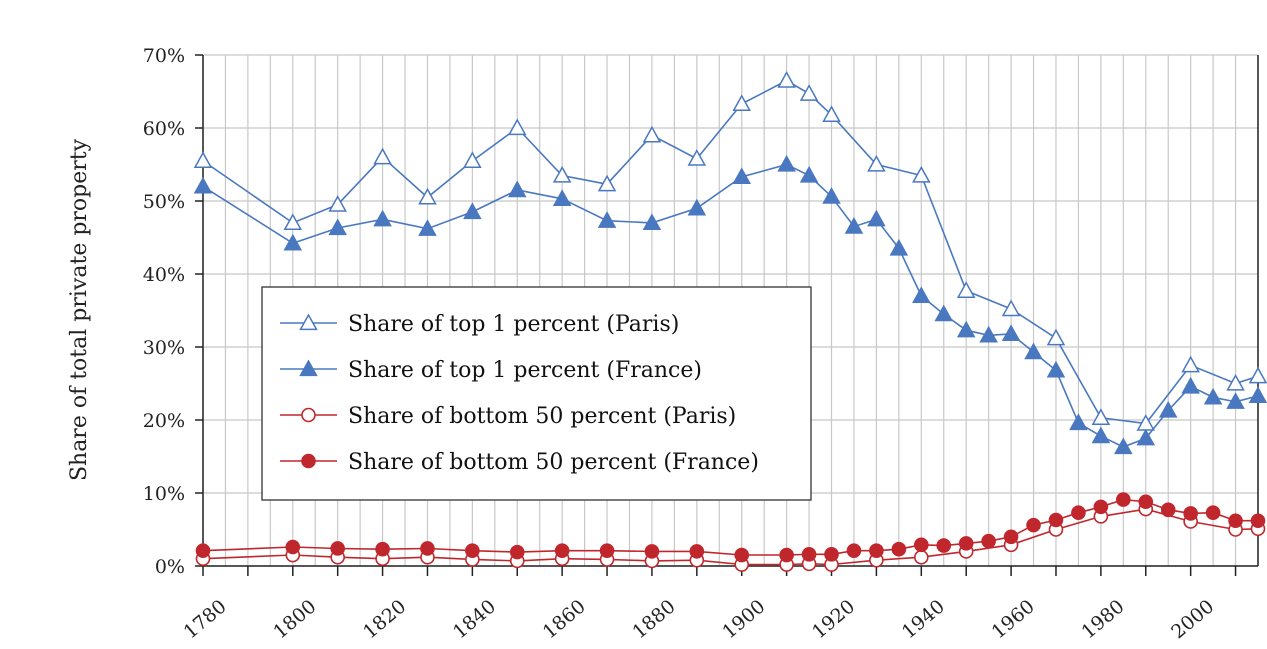 The image size is (1267, 649). What do you see at coordinates (525, 370) in the screenshot?
I see `legend-entry: Share of top 1 percent (France)` at bounding box center [525, 370].